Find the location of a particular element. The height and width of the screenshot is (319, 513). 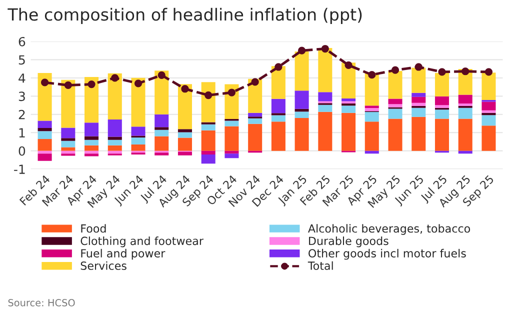

y-tick-label: 6 is located at coordinates (22, 41).